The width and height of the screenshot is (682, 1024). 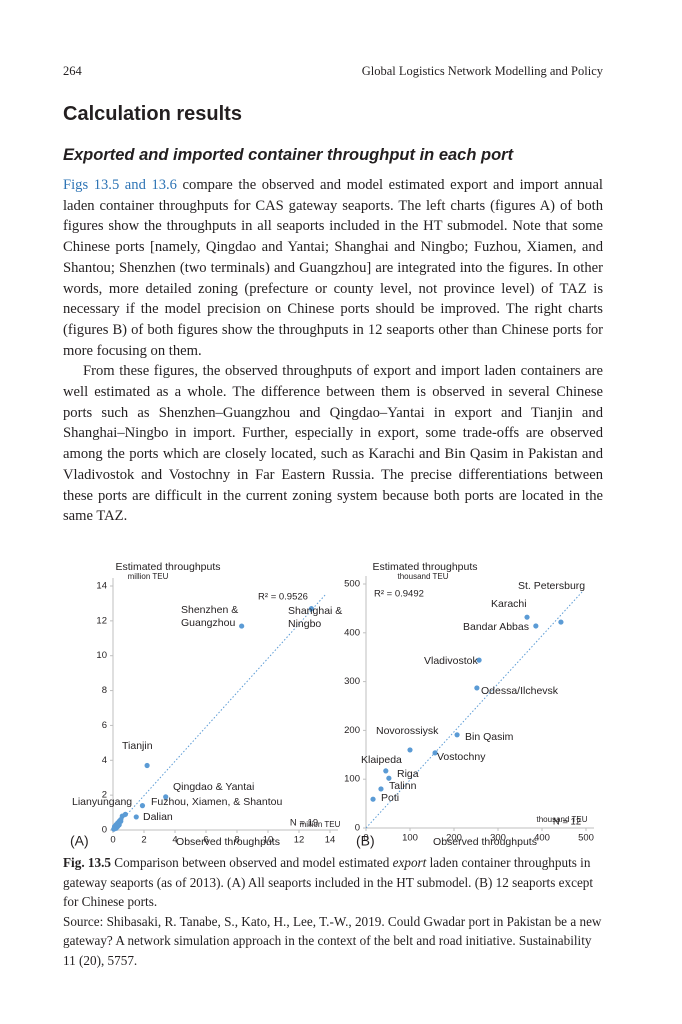 What do you see at coordinates (542, 838) in the screenshot?
I see `x-tick-label: 400` at bounding box center [542, 838].